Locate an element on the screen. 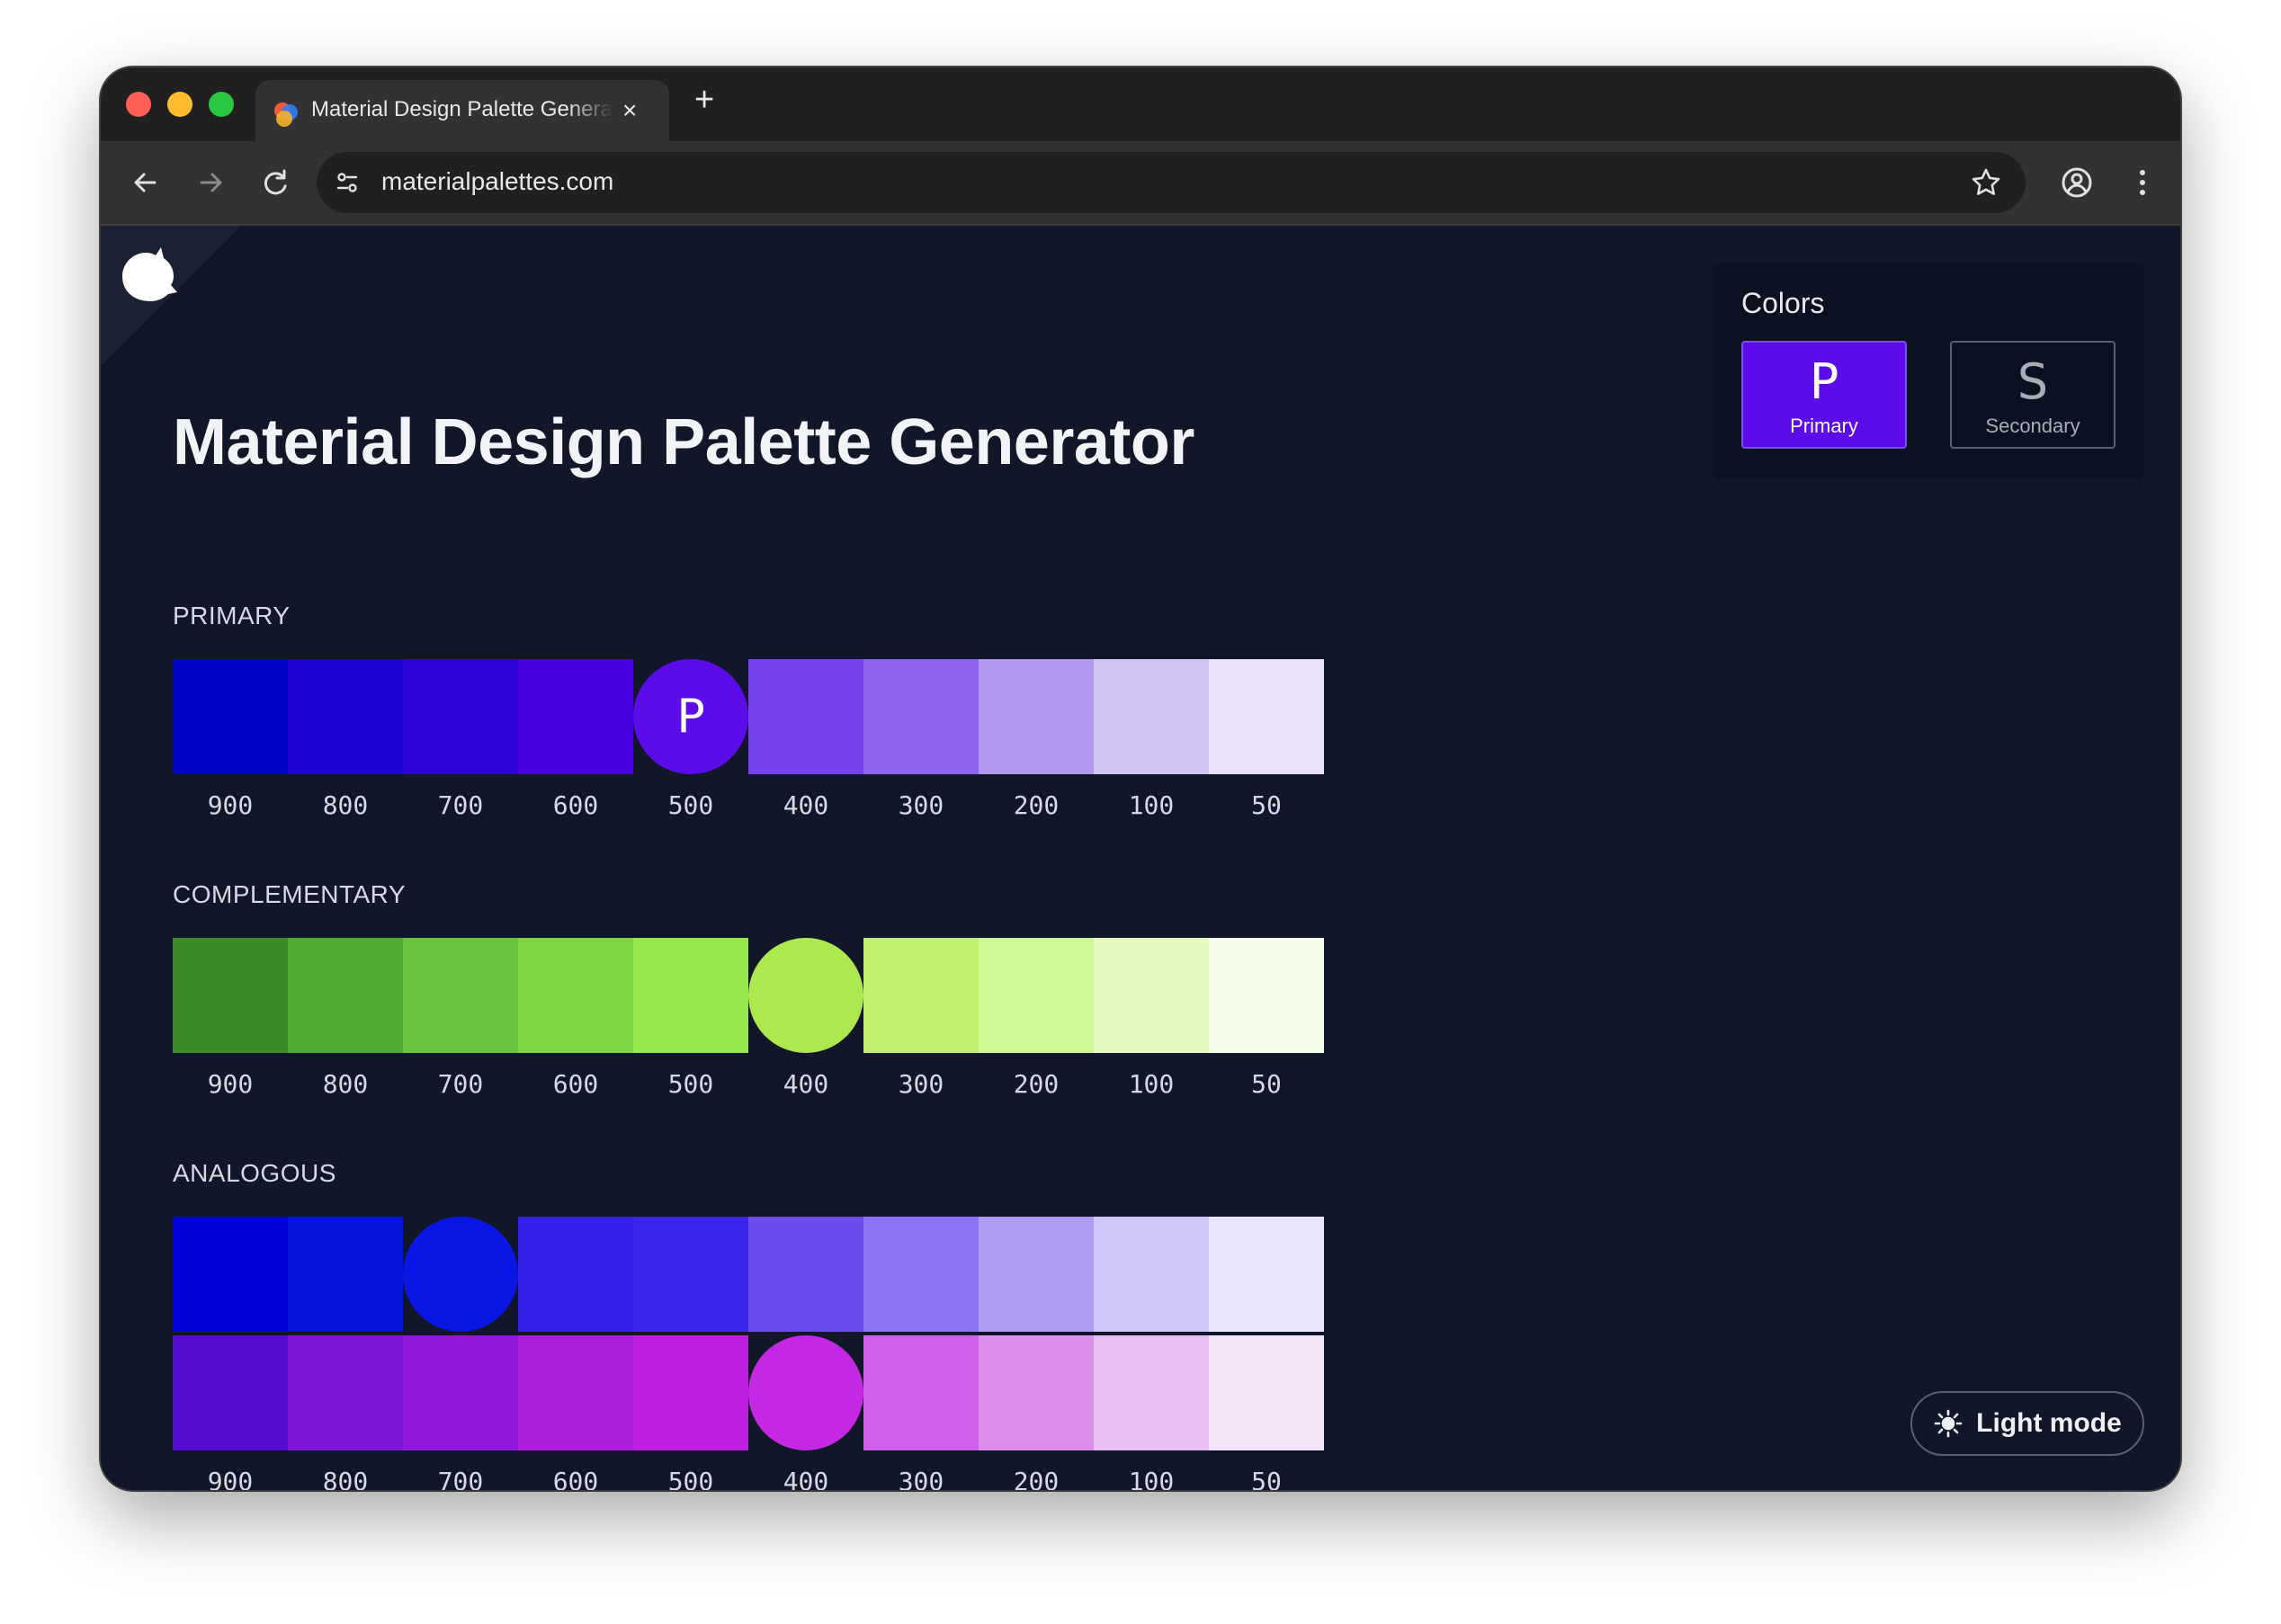 This screenshot has height=1624, width=2281. main-color-swatch: P is located at coordinates (690, 716).